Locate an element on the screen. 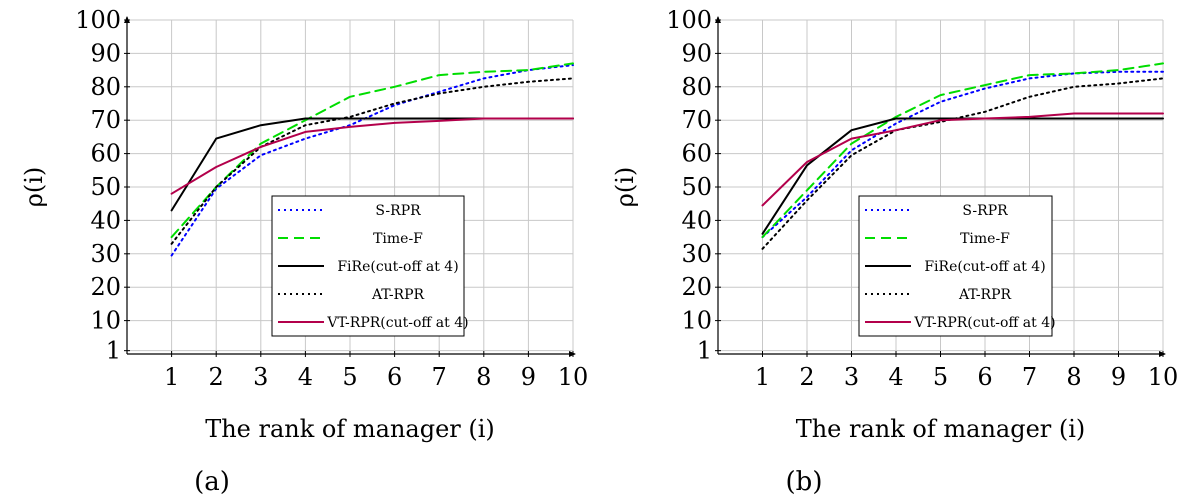 The width and height of the screenshot is (1191, 504). subfigure-caption: (b) is located at coordinates (804, 482).